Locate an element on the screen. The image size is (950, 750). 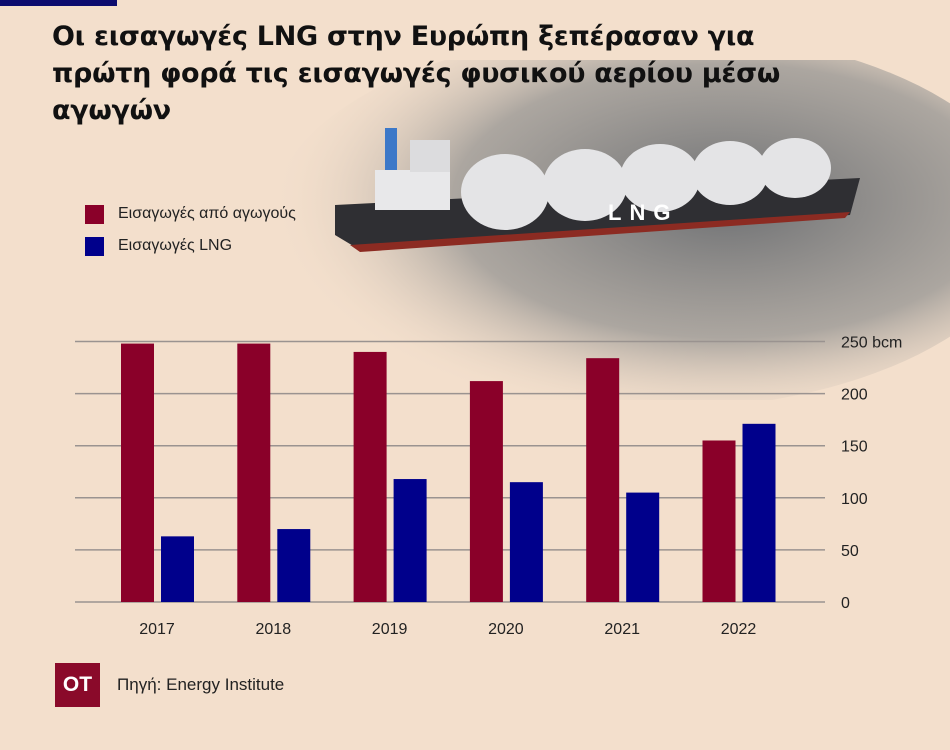
legend-item-pipeline: Εισαγωγές από αγωγούς is located at coordinates (190, 214).